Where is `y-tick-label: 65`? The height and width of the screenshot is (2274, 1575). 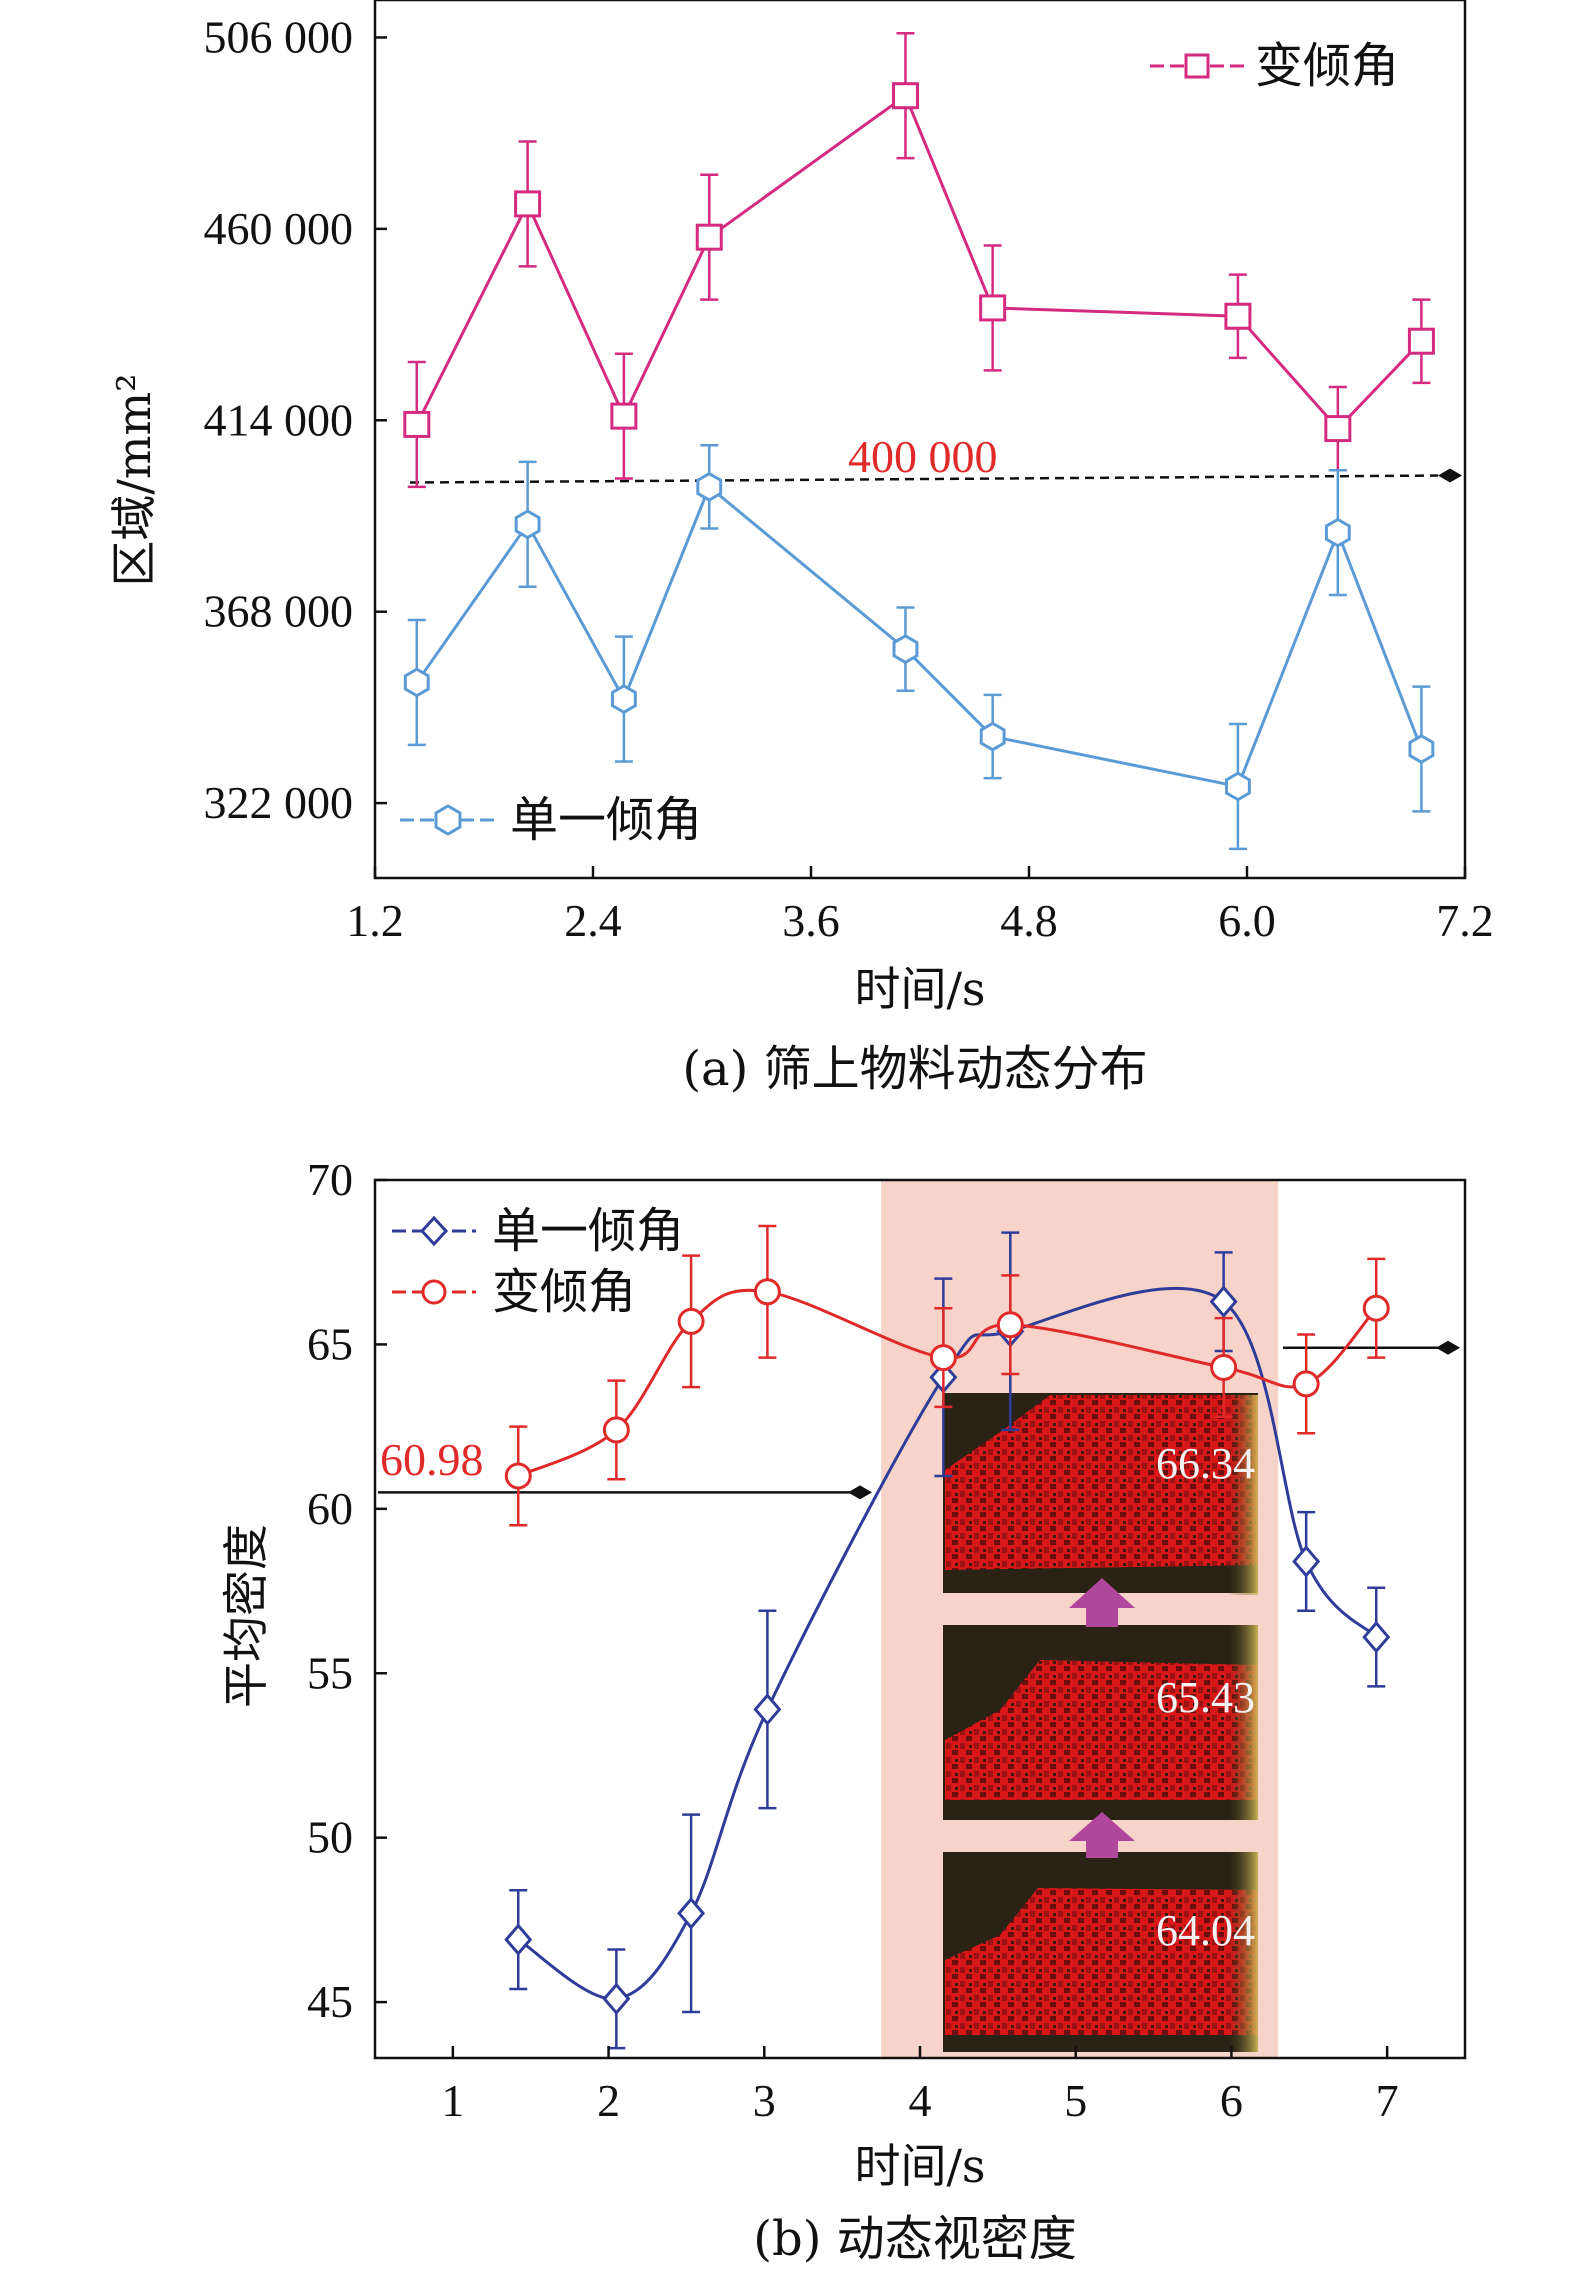
y-tick-label: 65 is located at coordinates (330, 1343).